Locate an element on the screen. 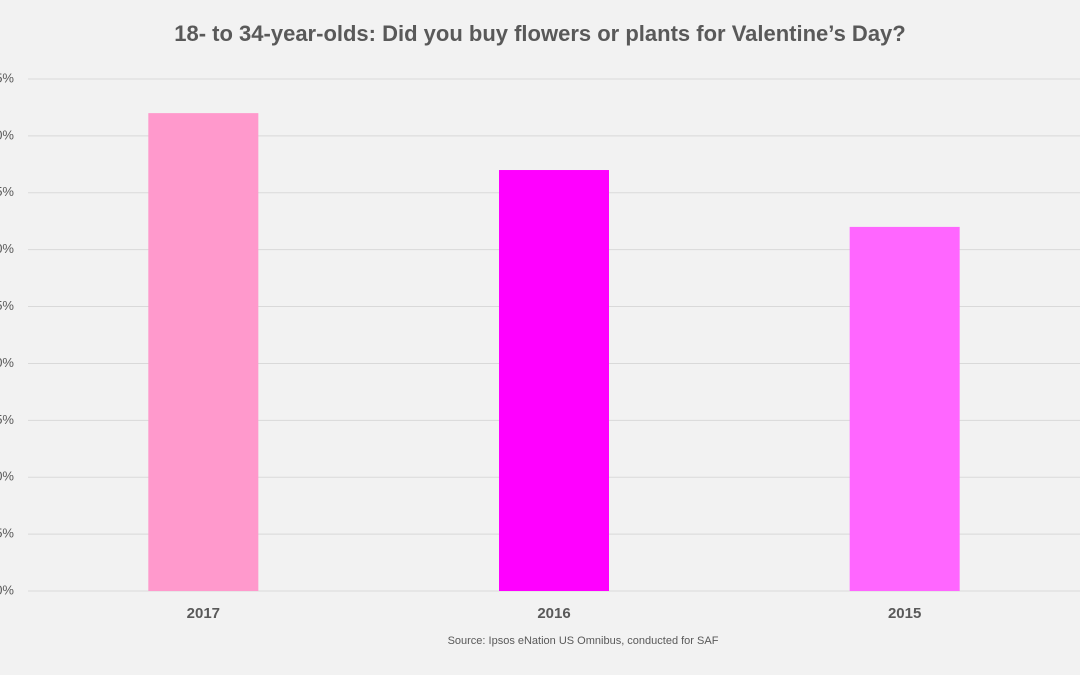  y-tick-label: 20% is located at coordinates (7, 362).